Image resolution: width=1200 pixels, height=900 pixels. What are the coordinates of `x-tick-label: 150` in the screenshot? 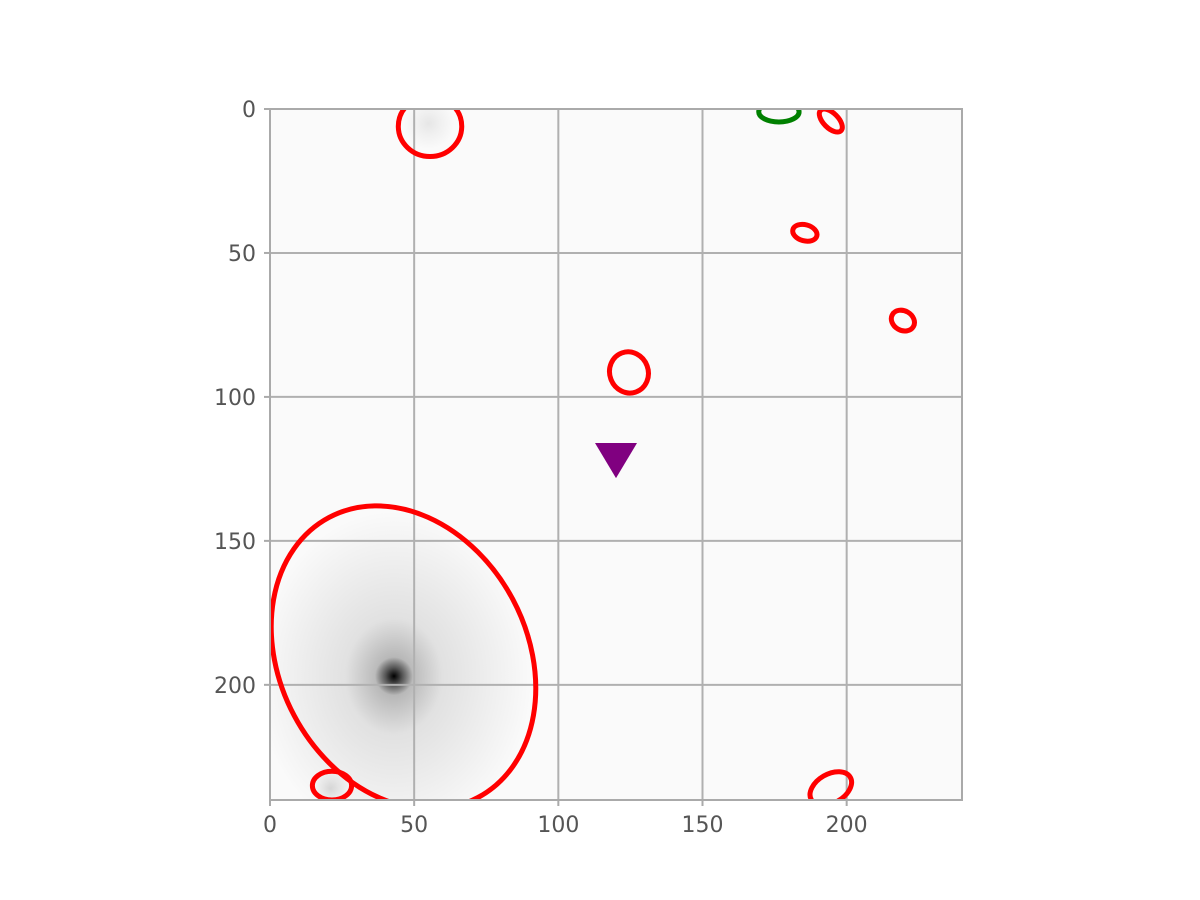 It's located at (703, 825).